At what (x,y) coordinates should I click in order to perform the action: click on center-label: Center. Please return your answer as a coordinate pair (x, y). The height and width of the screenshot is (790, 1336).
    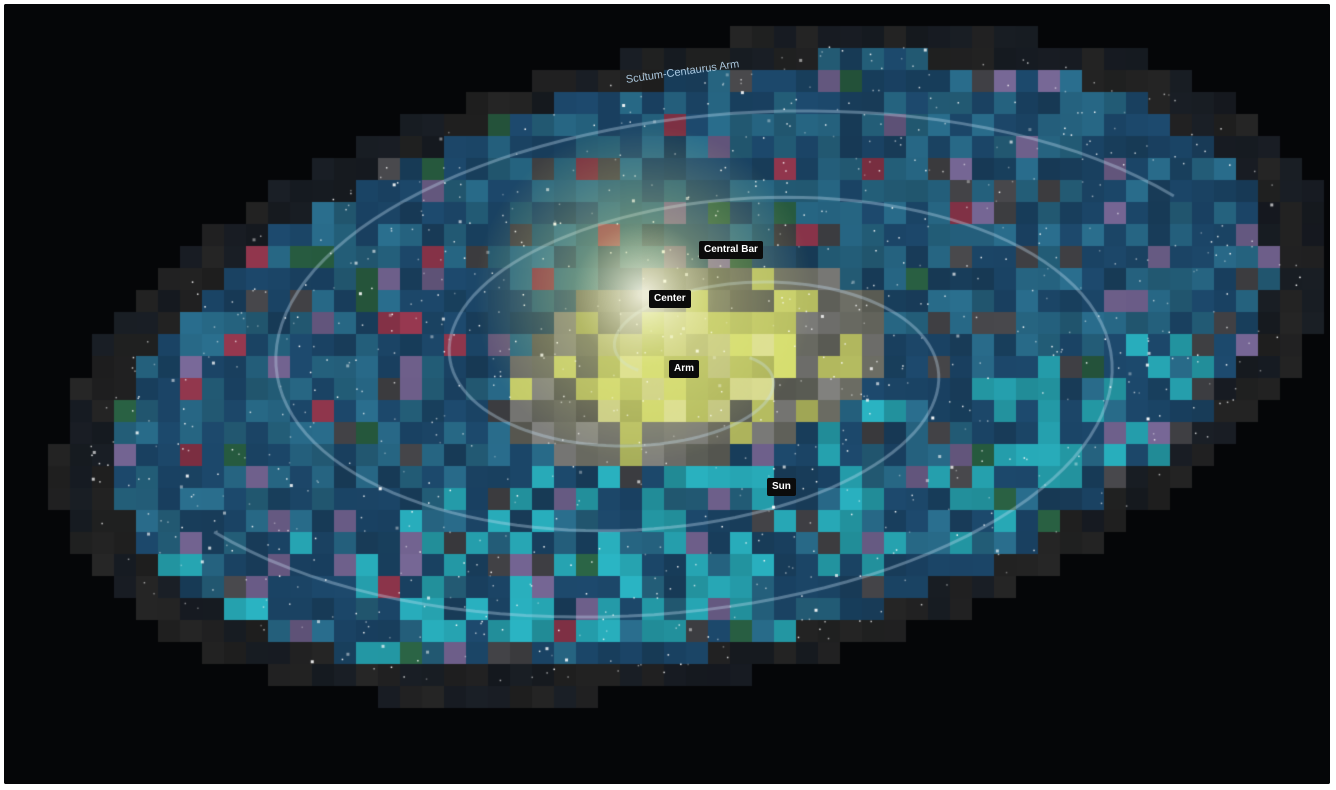
    Looking at the image, I should click on (670, 299).